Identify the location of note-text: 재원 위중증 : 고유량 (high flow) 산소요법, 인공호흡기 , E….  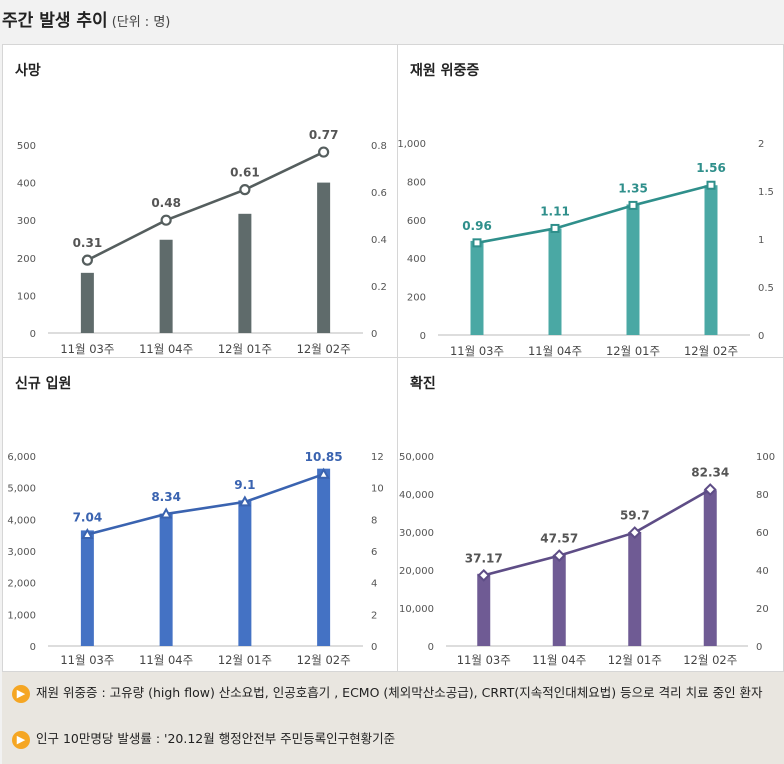
(399, 692).